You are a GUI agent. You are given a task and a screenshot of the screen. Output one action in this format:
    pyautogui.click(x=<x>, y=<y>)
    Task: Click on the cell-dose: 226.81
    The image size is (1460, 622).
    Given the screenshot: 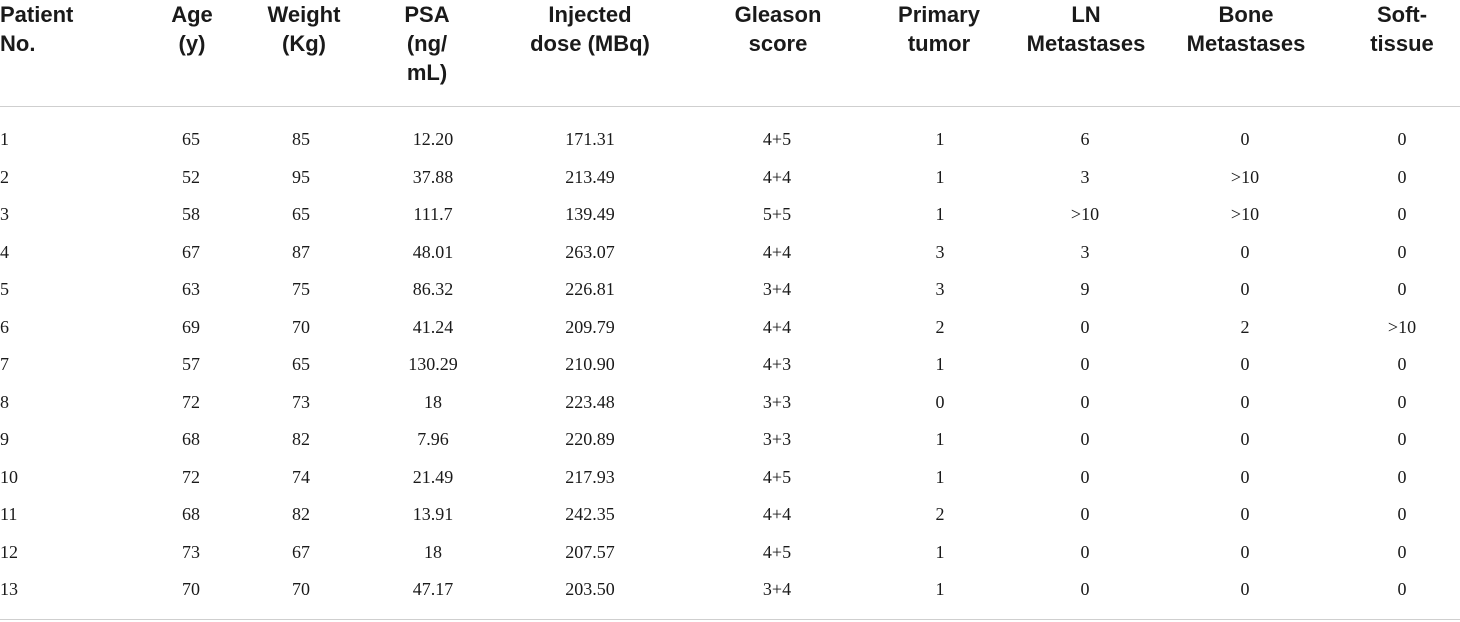 What is the action you would take?
    pyautogui.click(x=590, y=289)
    